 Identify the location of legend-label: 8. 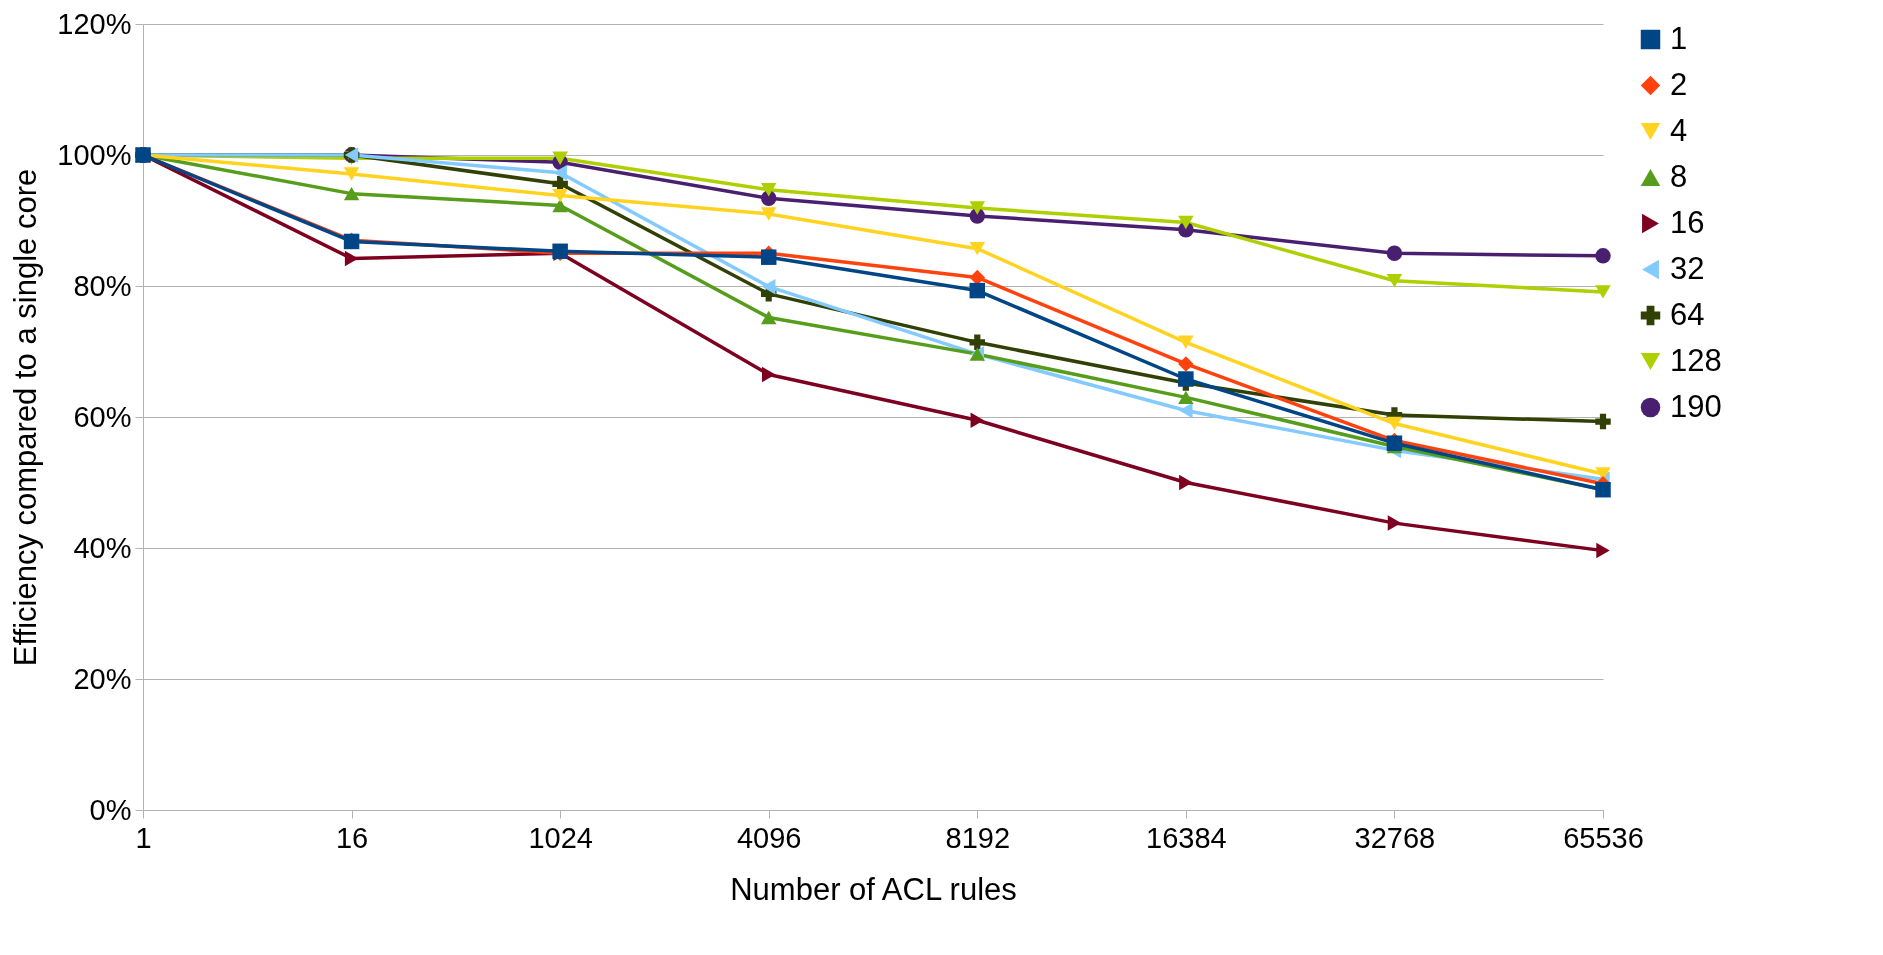
(1679, 176).